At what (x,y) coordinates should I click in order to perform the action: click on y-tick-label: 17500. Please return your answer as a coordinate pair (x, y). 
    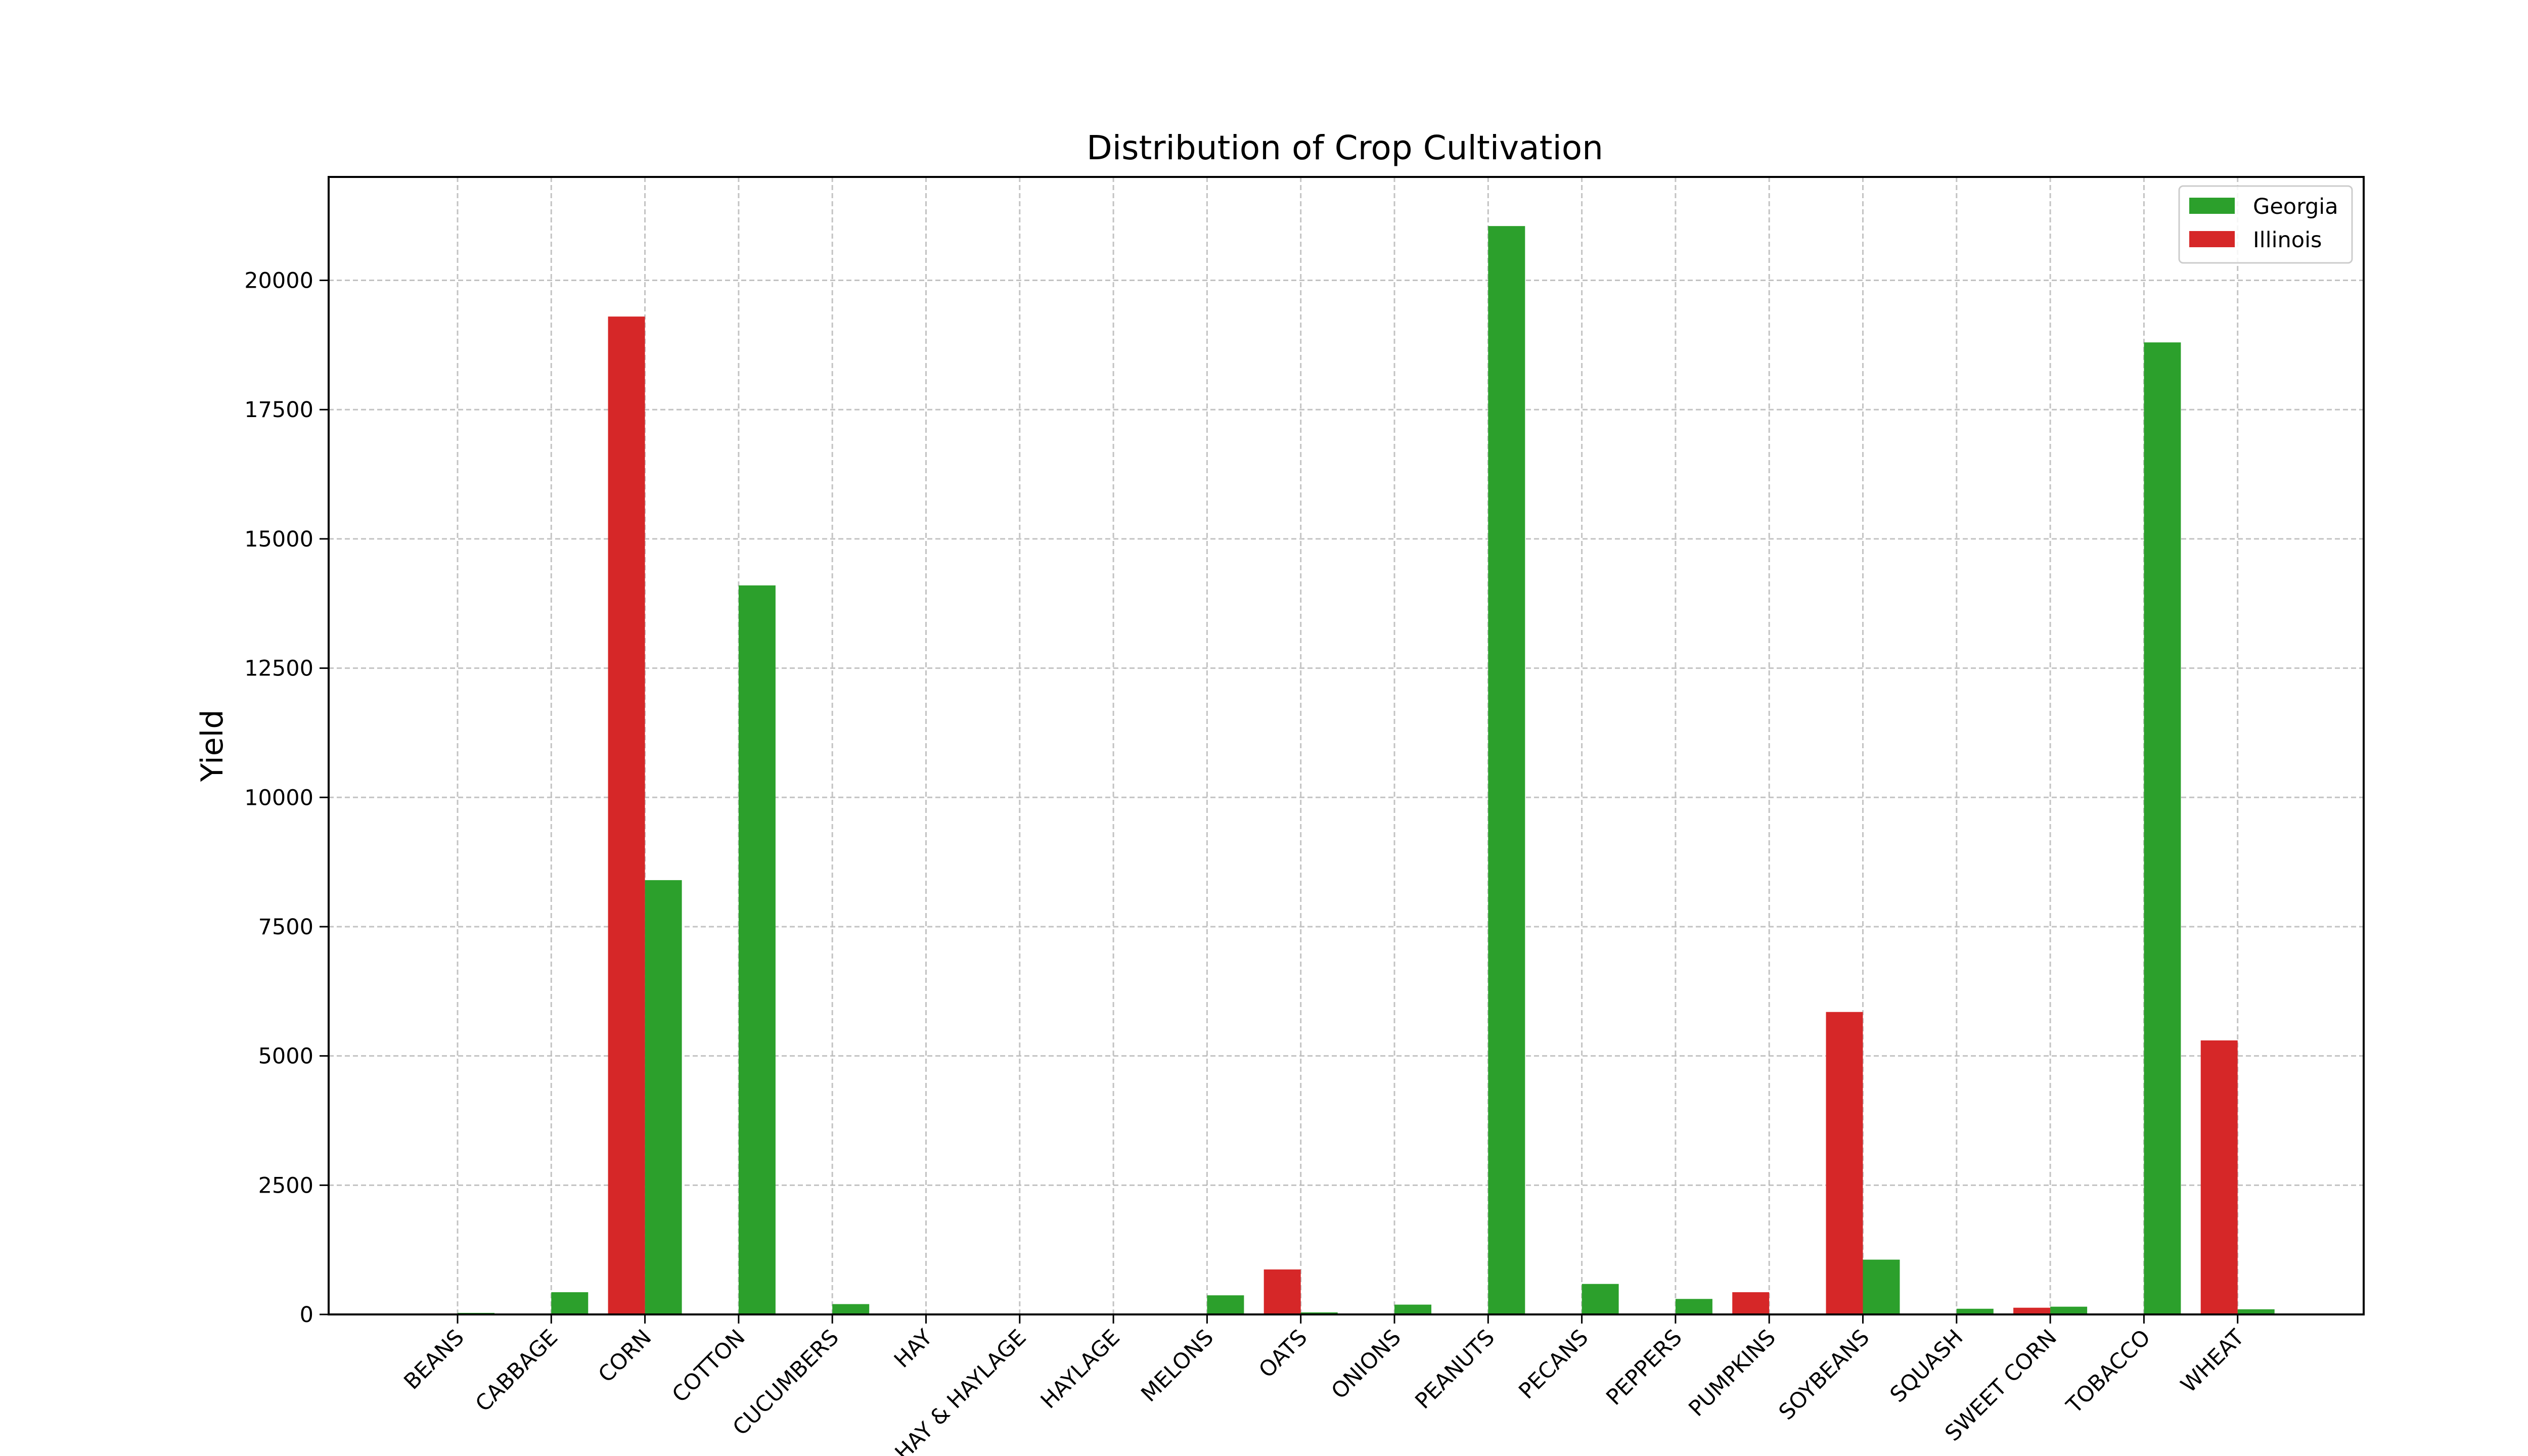
    Looking at the image, I should click on (279, 410).